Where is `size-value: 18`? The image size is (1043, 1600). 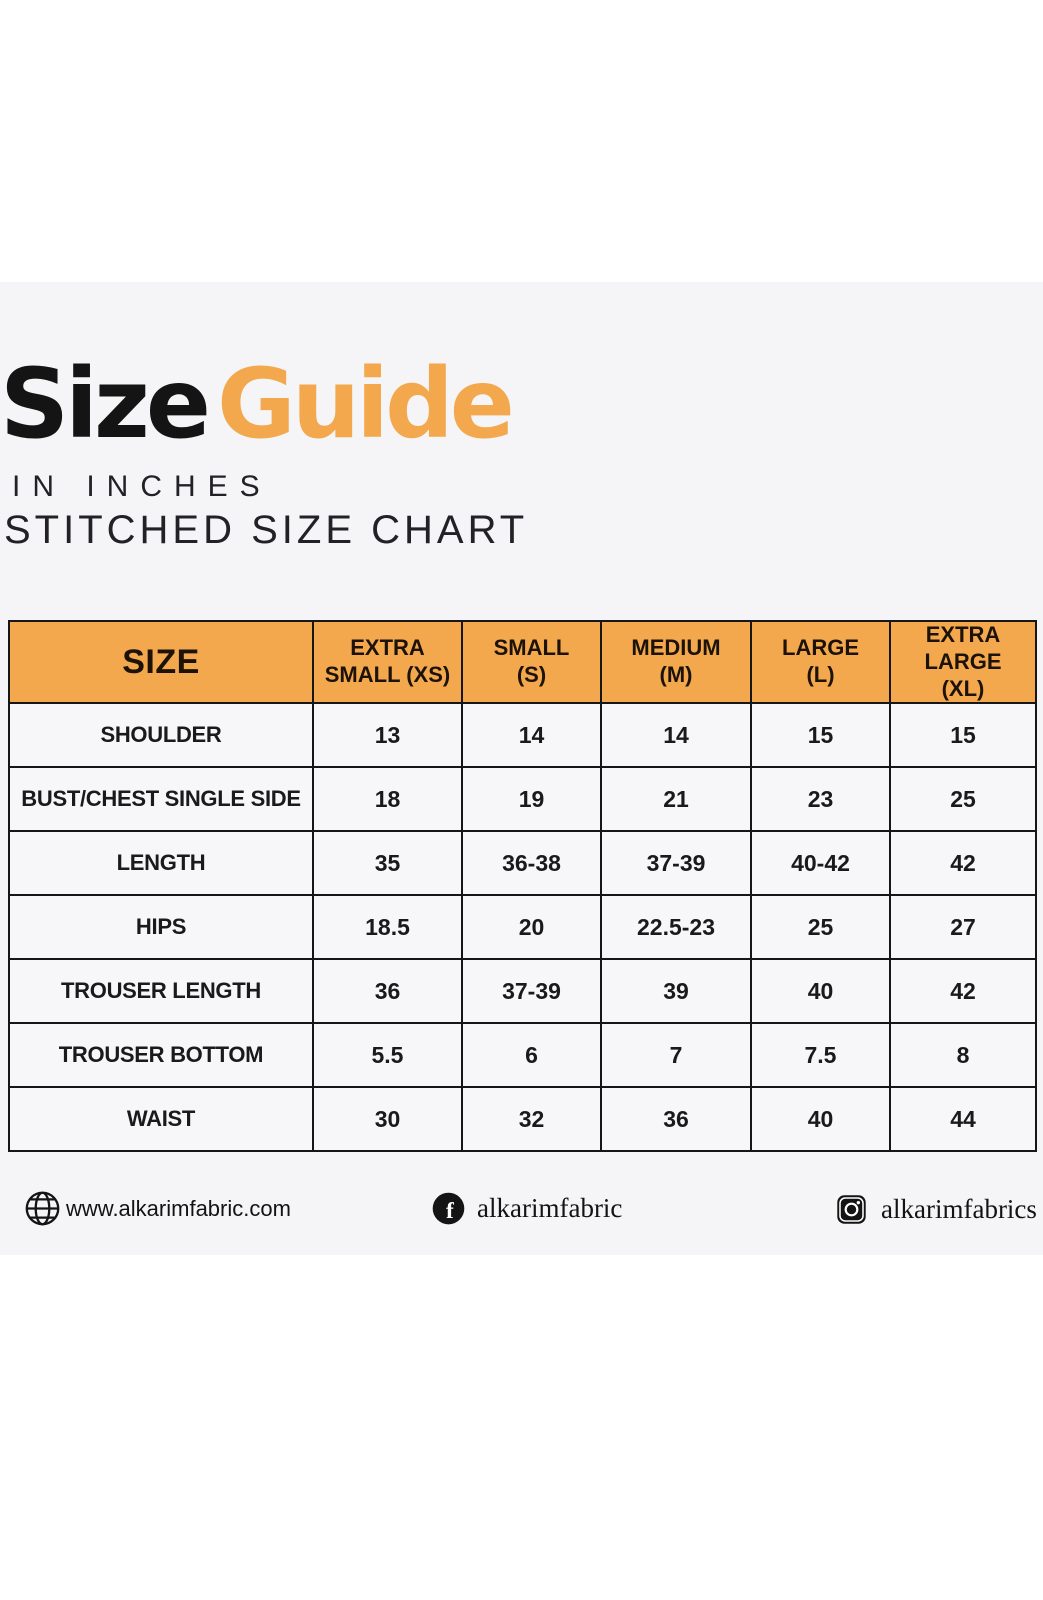 size-value: 18 is located at coordinates (387, 799).